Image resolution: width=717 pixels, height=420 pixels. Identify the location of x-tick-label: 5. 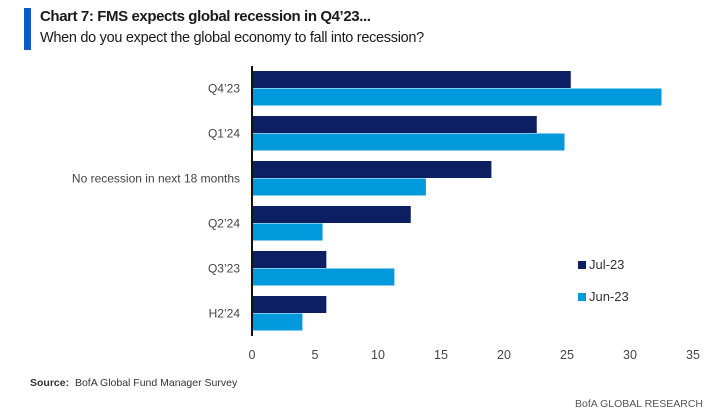
(315, 355).